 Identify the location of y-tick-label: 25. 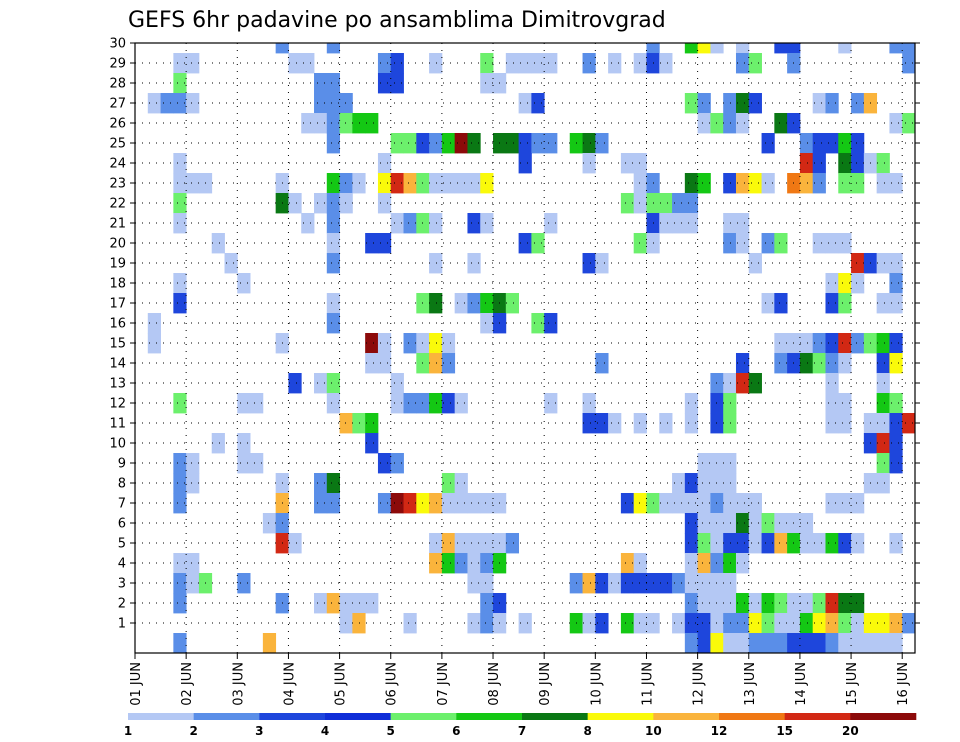
(117, 144).